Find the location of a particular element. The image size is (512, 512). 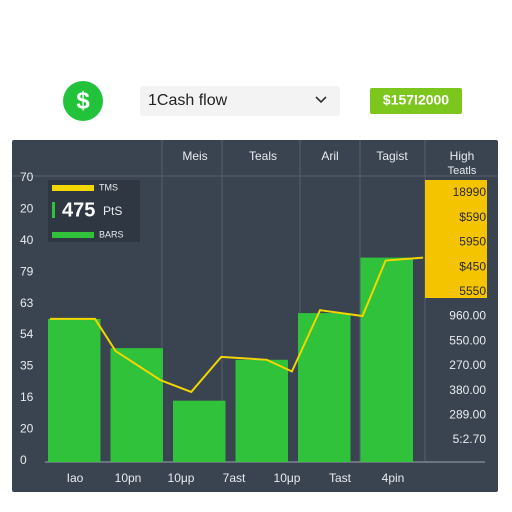

y-label: 63 is located at coordinates (27, 303).